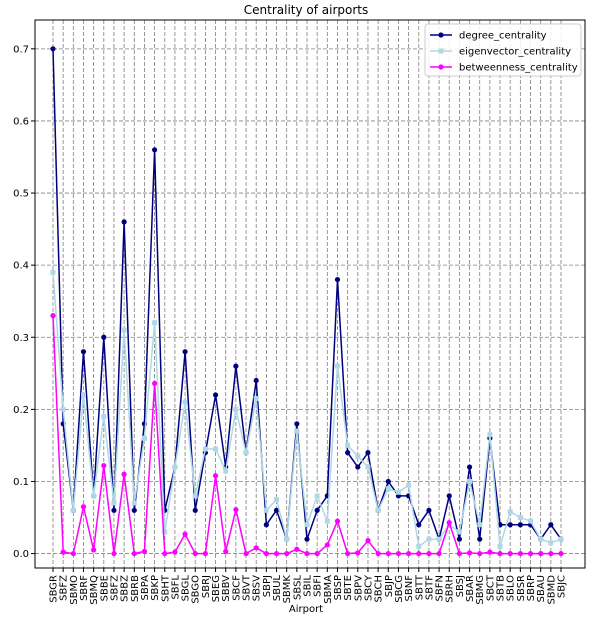 This screenshot has height=619, width=594. Describe the element at coordinates (541, 588) in the screenshot. I see `x-tick-label: SBAU` at that location.